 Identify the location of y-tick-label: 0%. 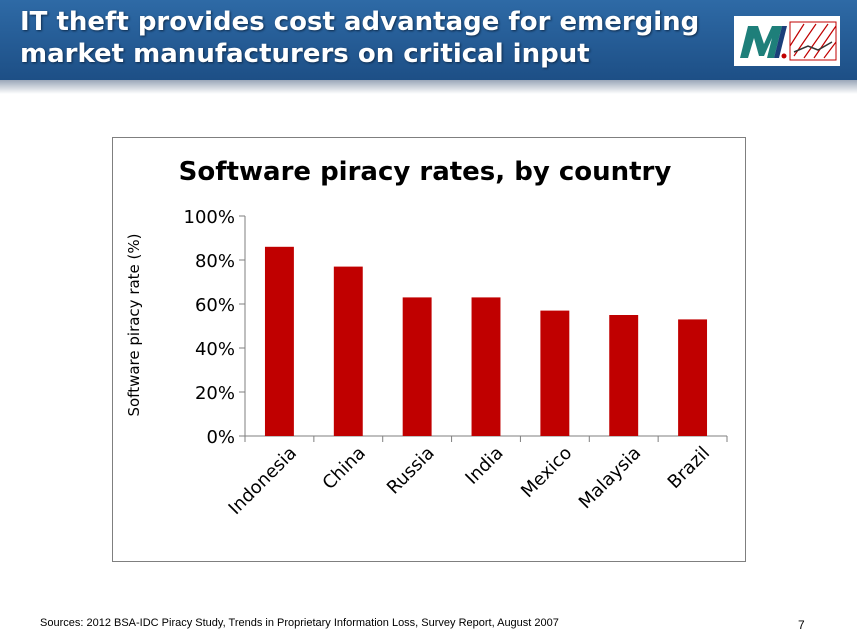
(220, 437).